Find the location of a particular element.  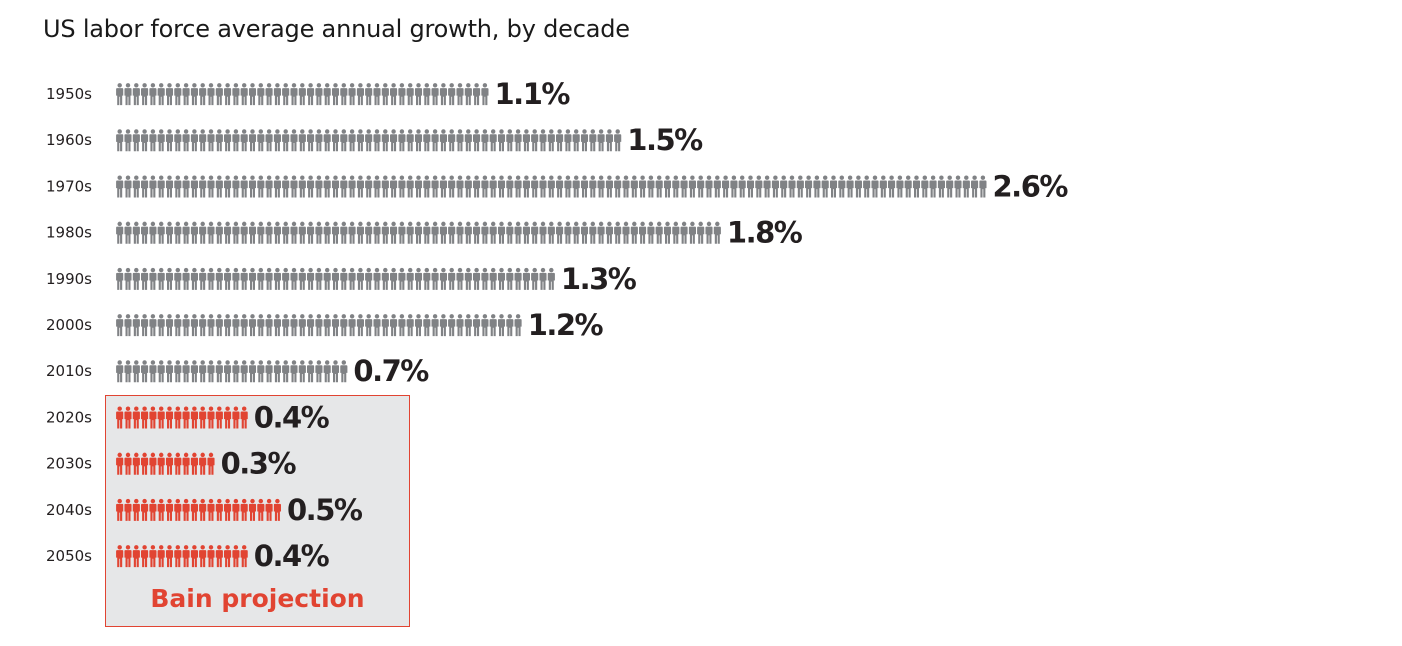

category-label-1960s: 1960s is located at coordinates (69, 140).